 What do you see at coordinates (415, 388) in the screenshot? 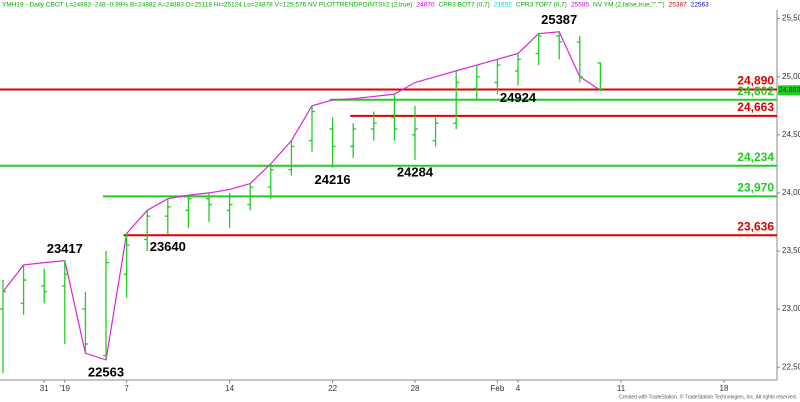
I see `x-tick-label: 28` at bounding box center [415, 388].